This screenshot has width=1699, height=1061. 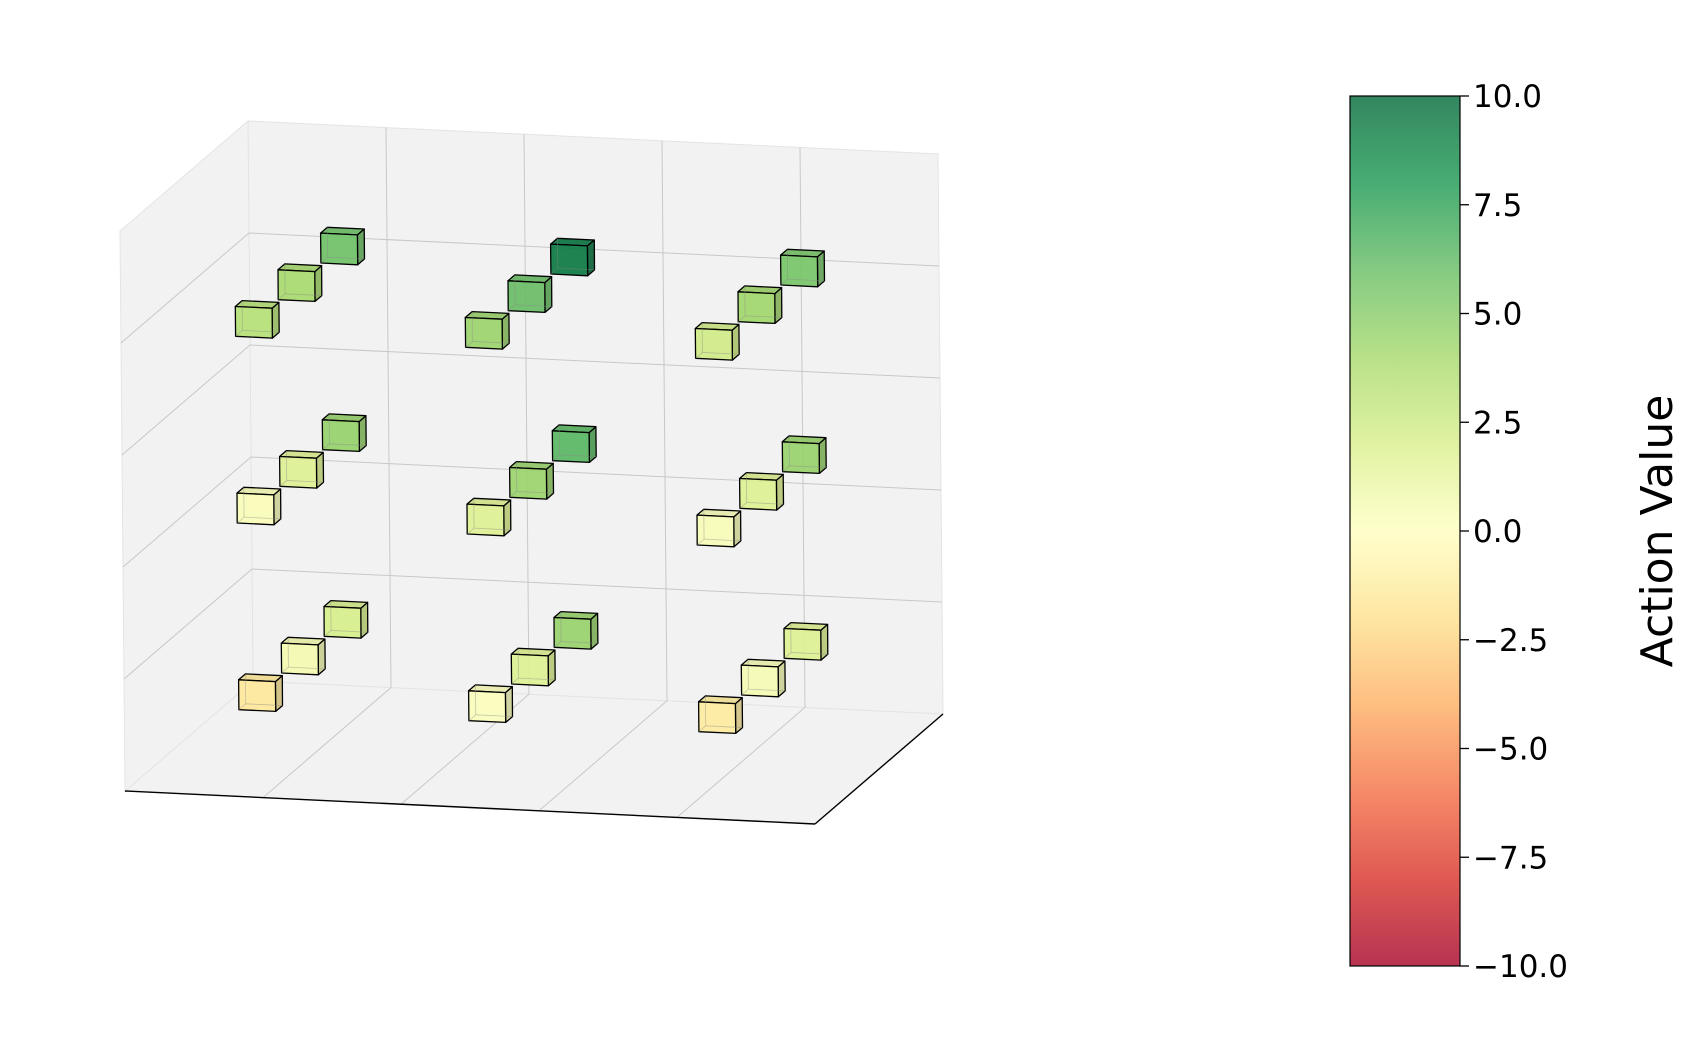 I want to click on colorbar-gradient, so click(x=1405, y=531).